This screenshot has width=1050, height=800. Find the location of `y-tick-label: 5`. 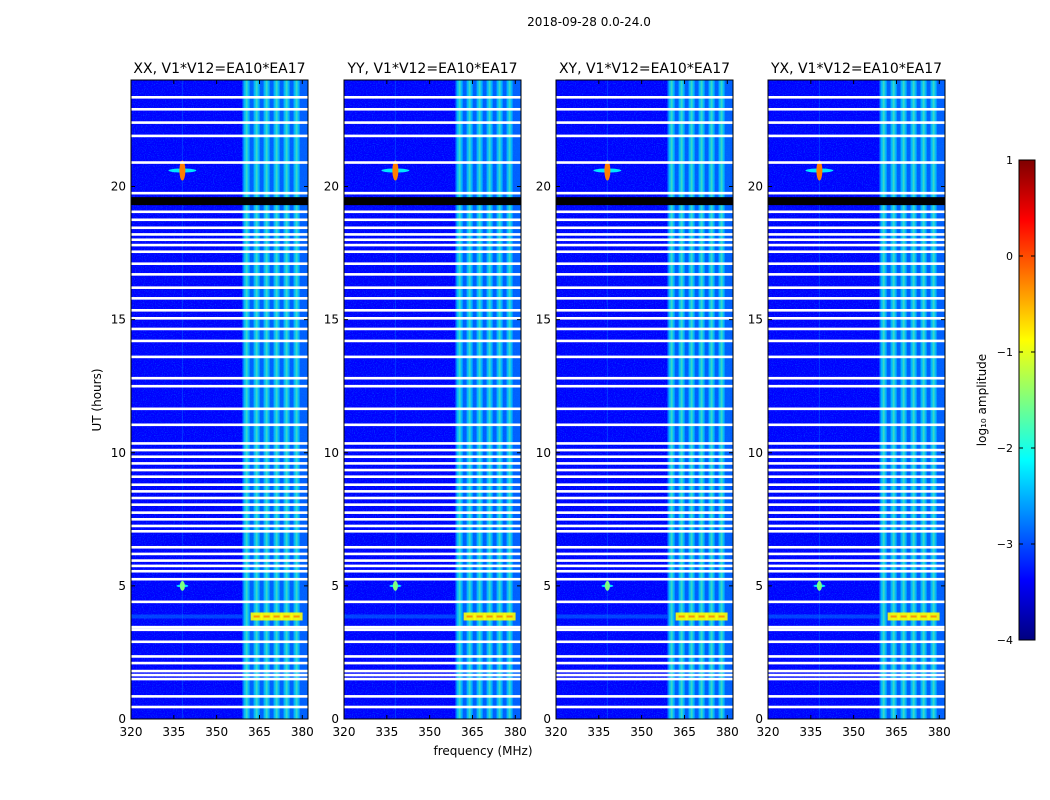

y-tick-label: 5 is located at coordinates (759, 586).